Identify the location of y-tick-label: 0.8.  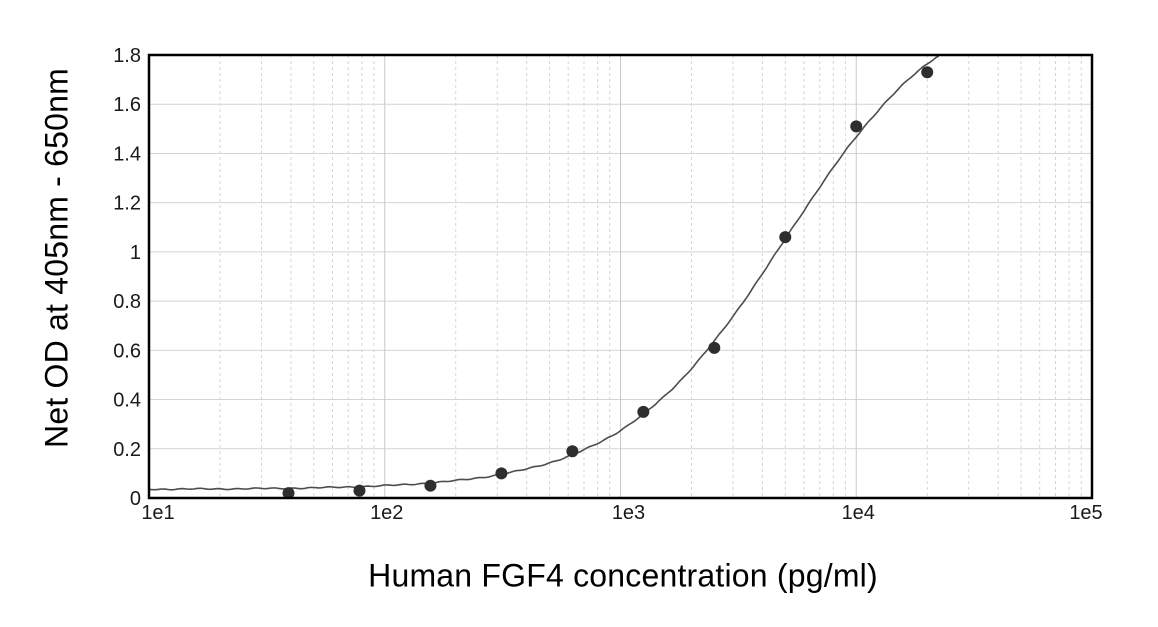
(127, 302).